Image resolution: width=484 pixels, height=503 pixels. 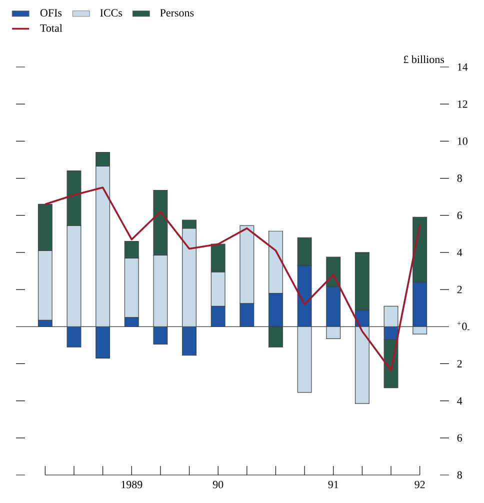 I want to click on legend-label: Persons, so click(x=177, y=13).